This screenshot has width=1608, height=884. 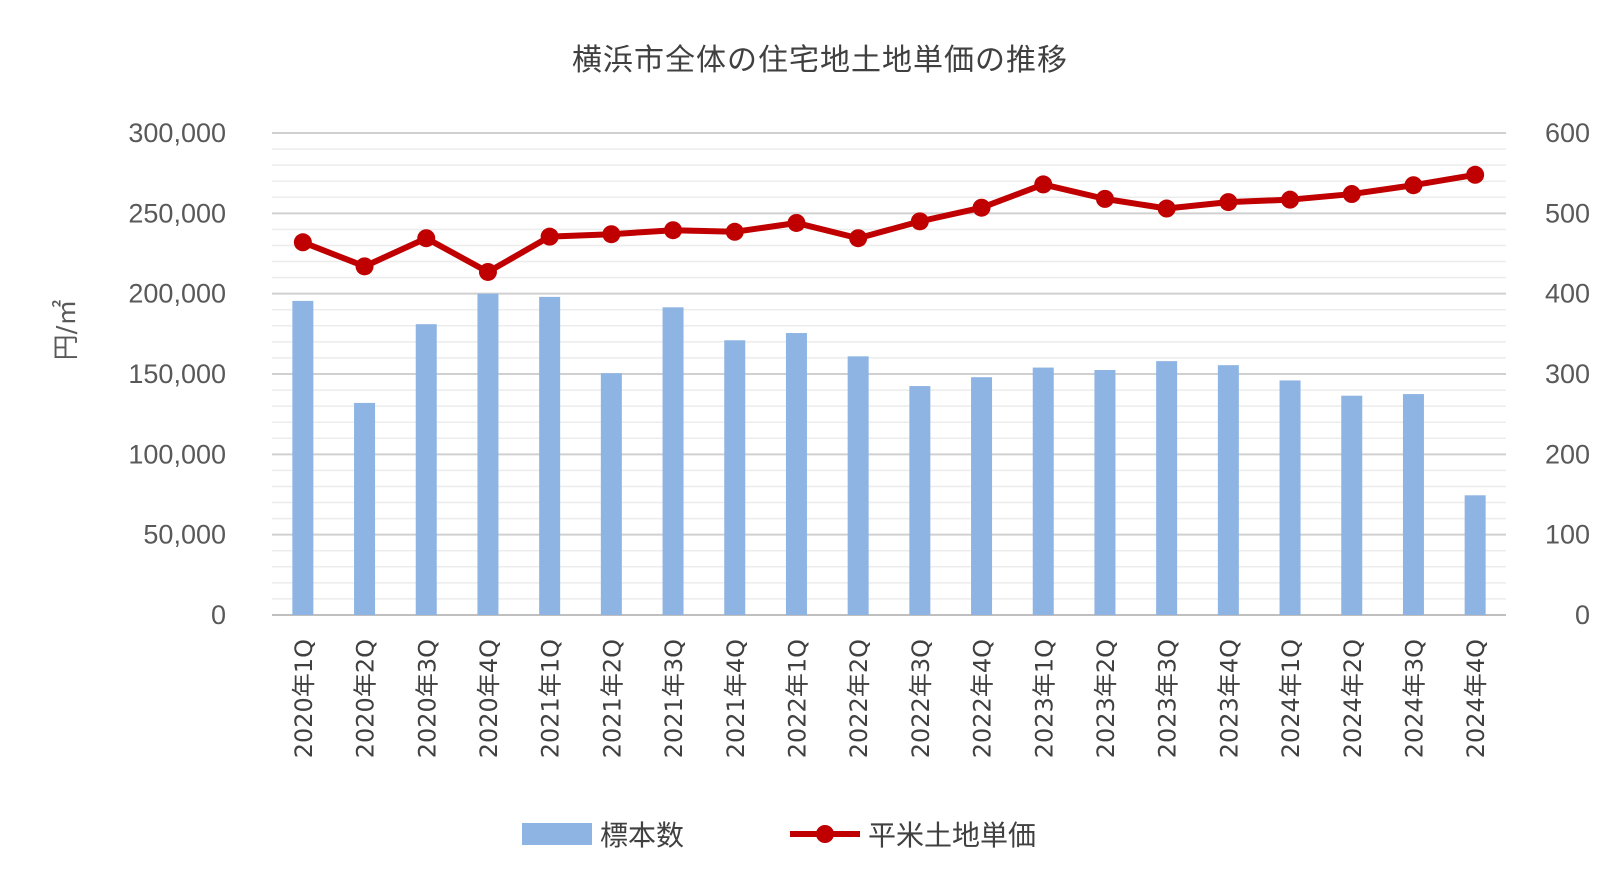 What do you see at coordinates (177, 294) in the screenshot?
I see `y-tick-label: 200,000` at bounding box center [177, 294].